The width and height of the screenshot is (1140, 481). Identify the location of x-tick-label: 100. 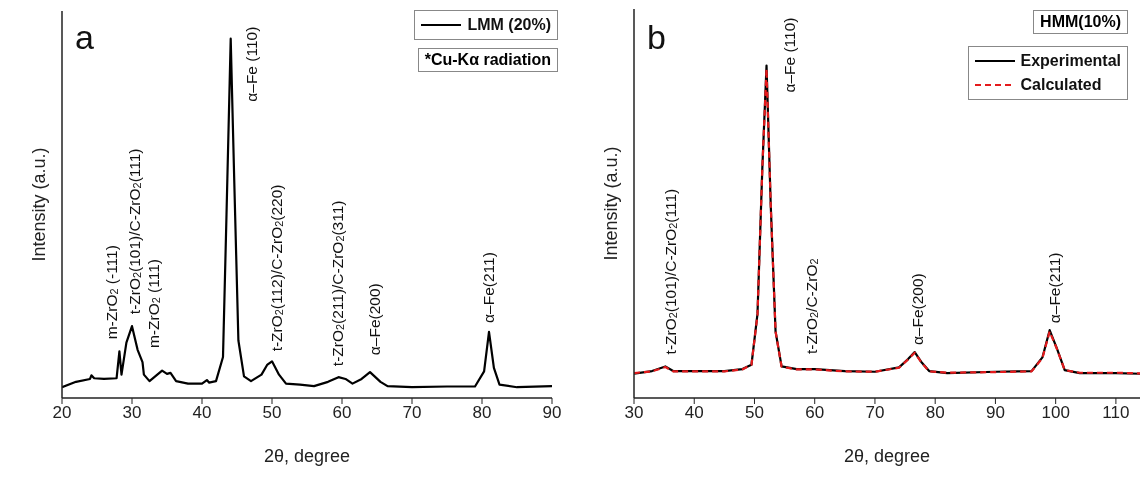
(1055, 413).